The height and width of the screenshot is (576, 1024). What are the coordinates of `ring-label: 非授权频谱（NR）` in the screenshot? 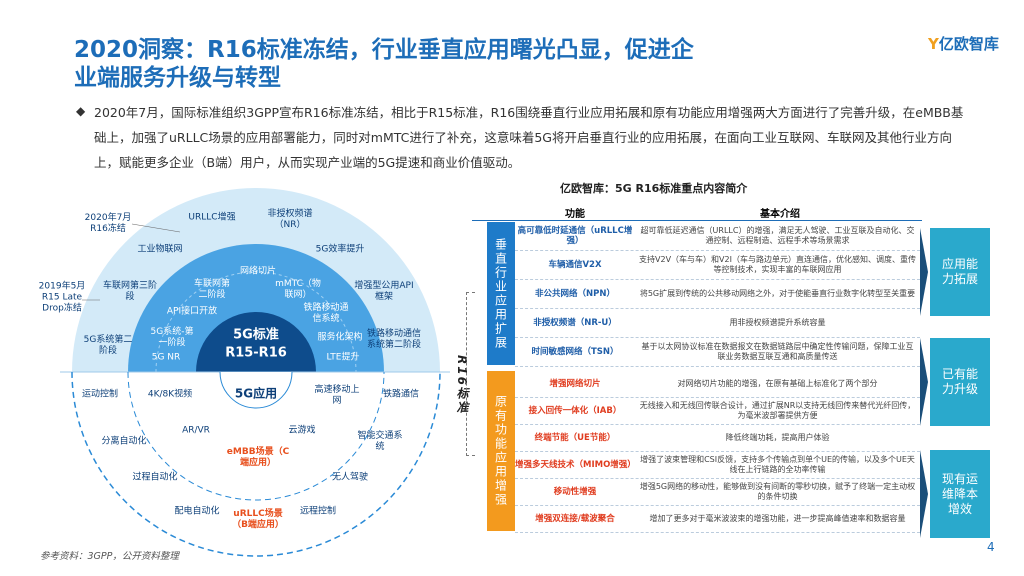 It's located at (290, 219).